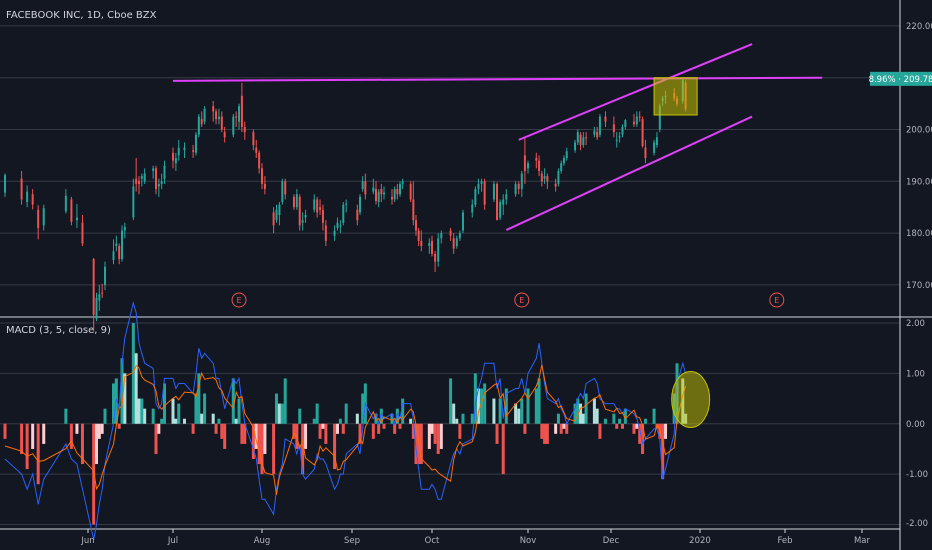  I want to click on macd-title: MACD (3, 5, close, 9), so click(58, 330).